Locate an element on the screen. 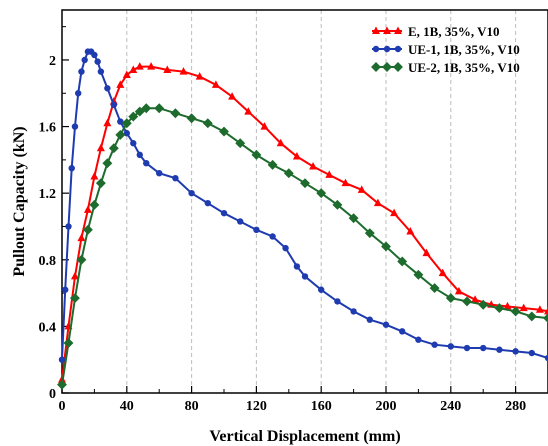  legend-label: UE-1, 1B, 35%, V10 is located at coordinates (464, 49).